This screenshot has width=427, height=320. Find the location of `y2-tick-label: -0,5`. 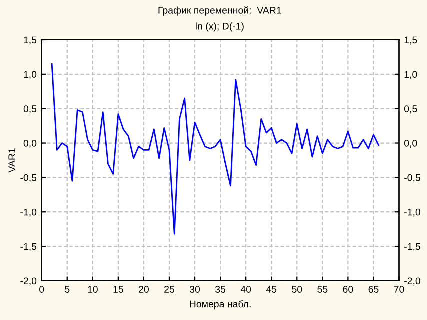

y2-tick-label: -0,5 is located at coordinates (412, 178).